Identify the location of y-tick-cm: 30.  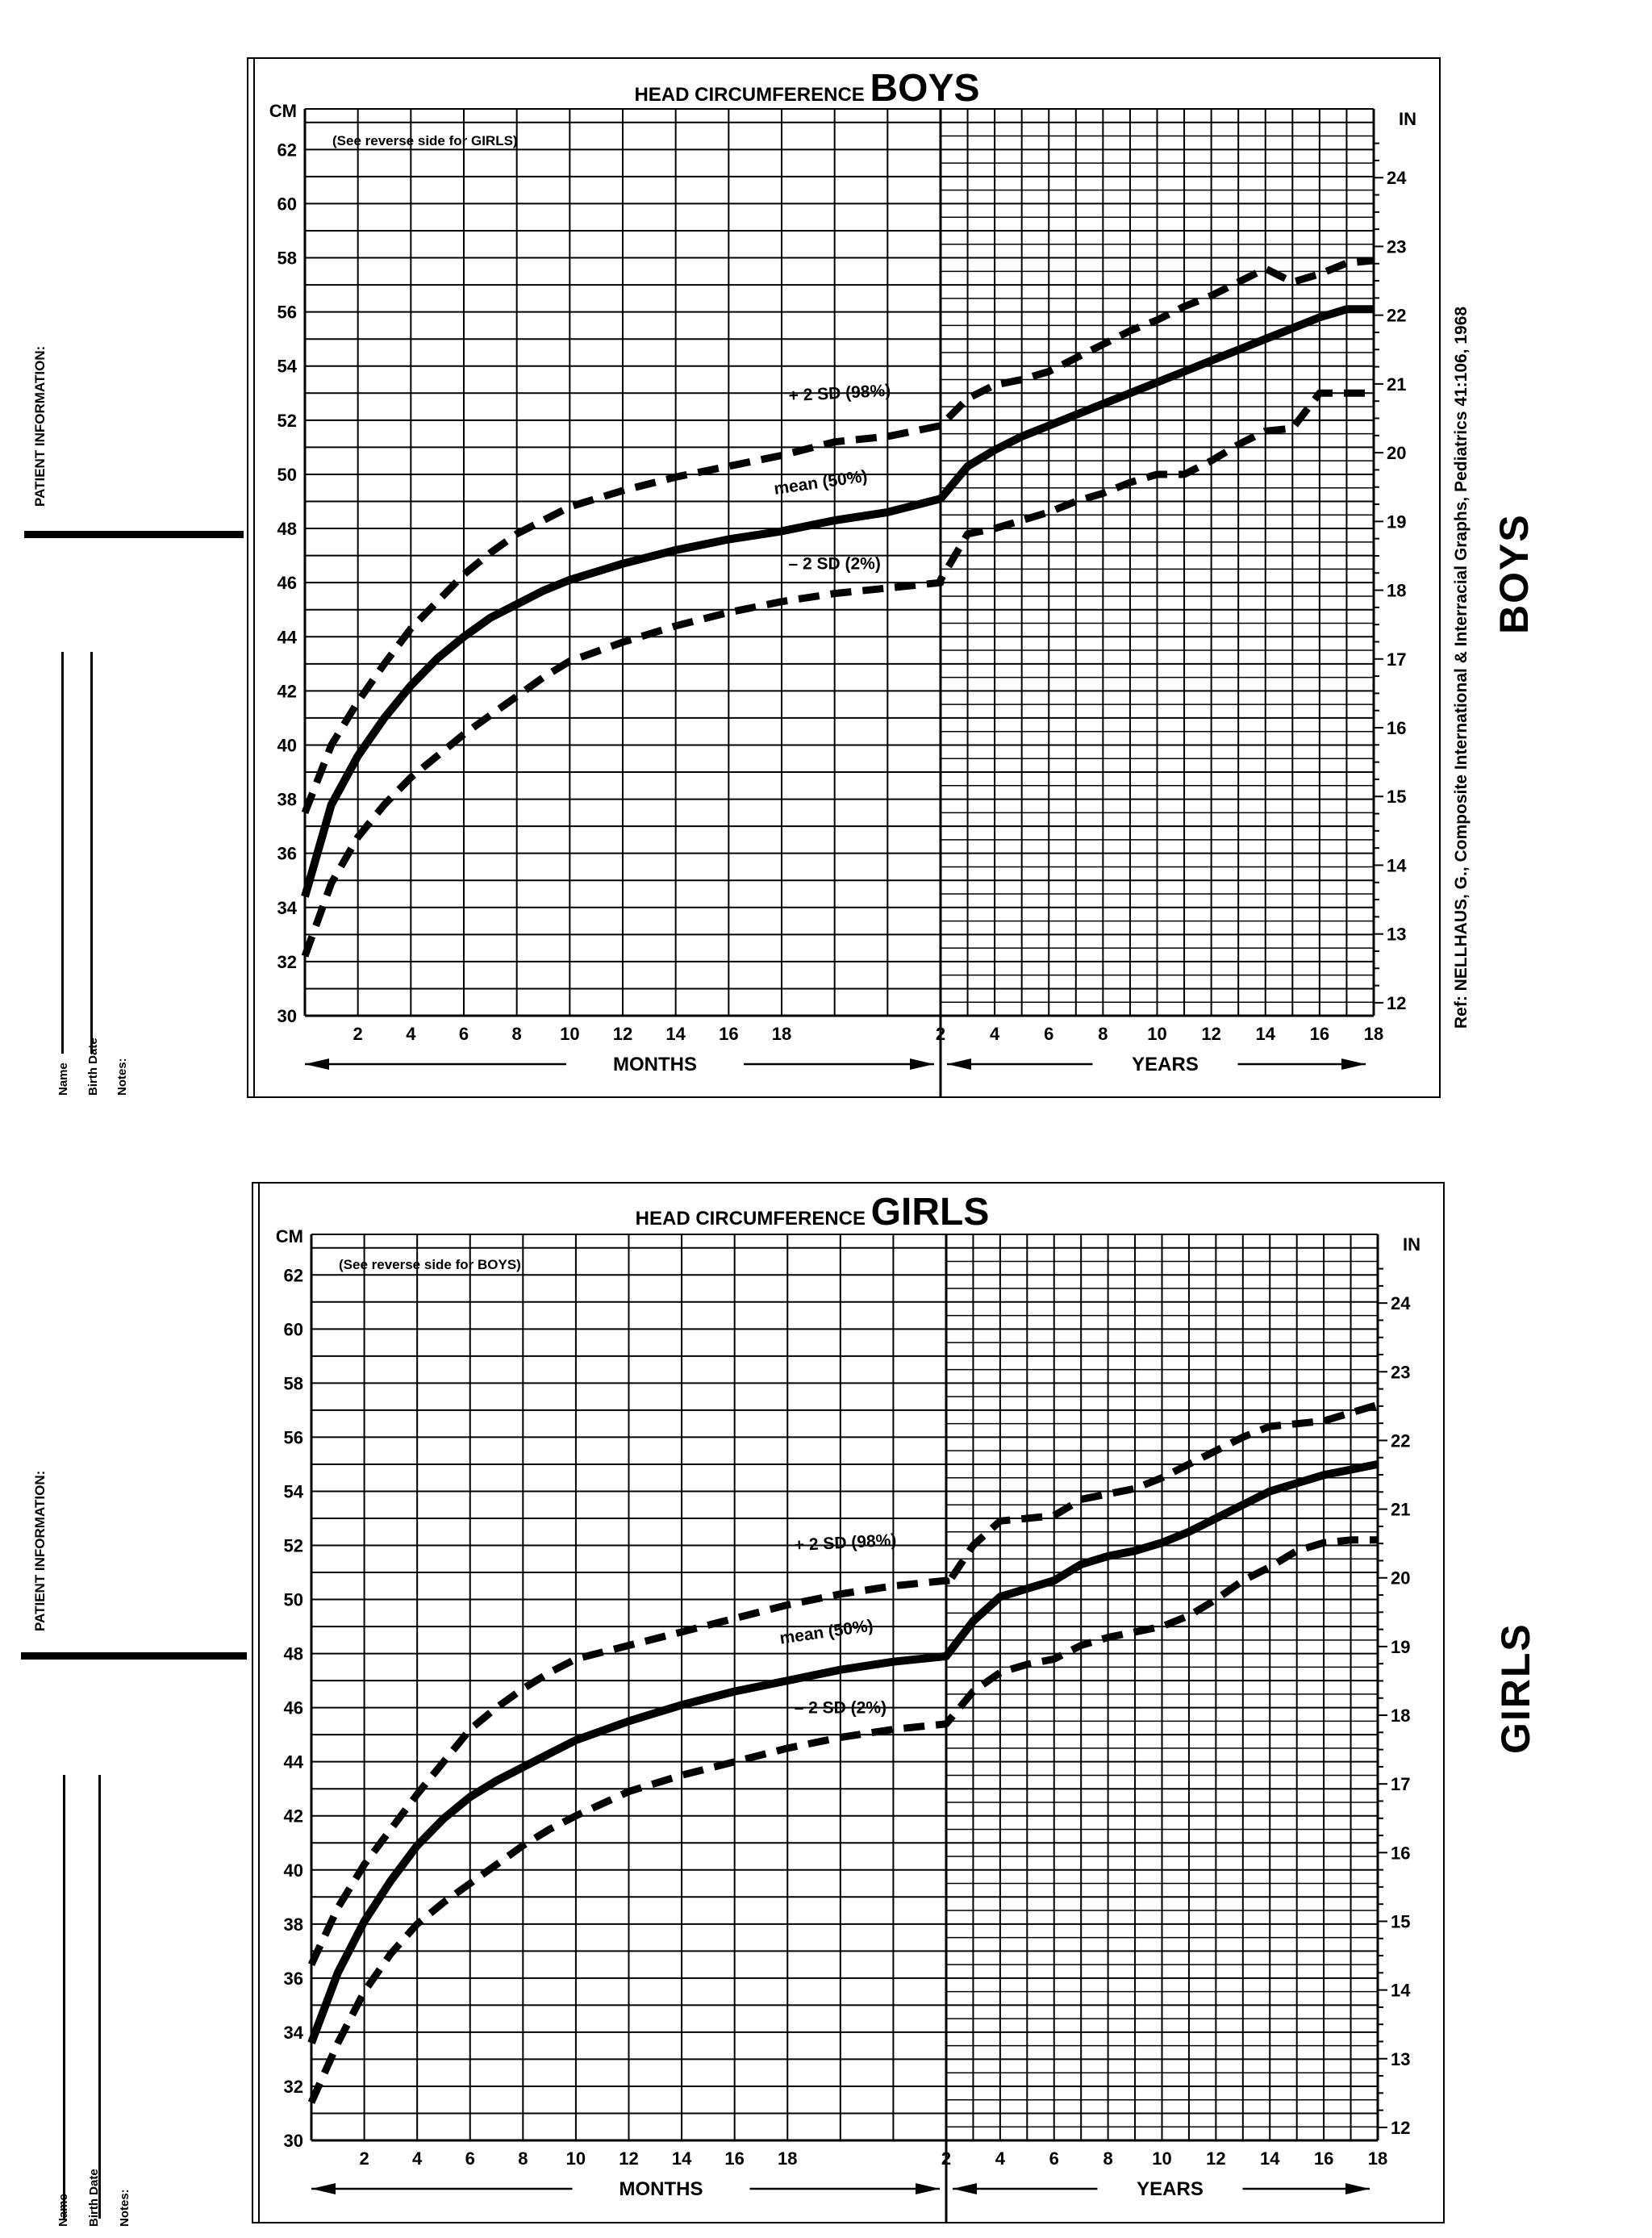
(294, 2141).